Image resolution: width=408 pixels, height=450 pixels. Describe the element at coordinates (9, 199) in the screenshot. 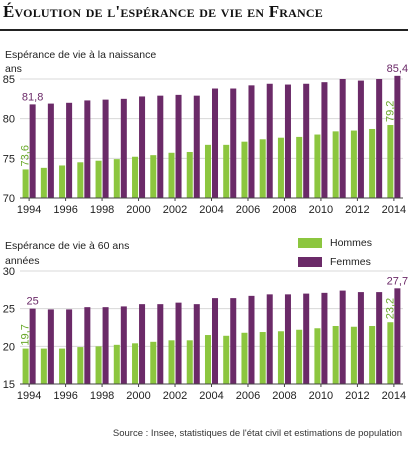

I see `chart1-ytick-label: 70` at that location.